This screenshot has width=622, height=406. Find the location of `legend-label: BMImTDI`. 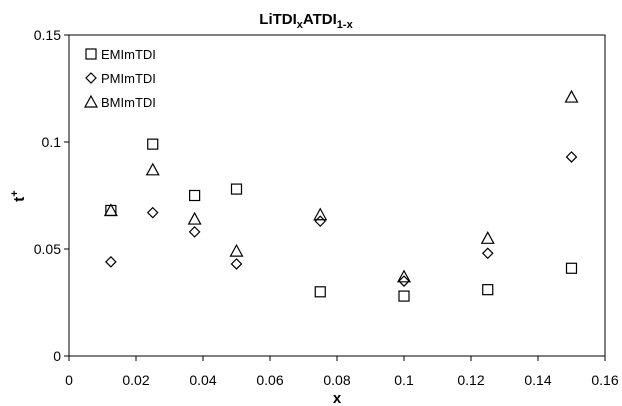

legend-label: BMImTDI is located at coordinates (128, 102).